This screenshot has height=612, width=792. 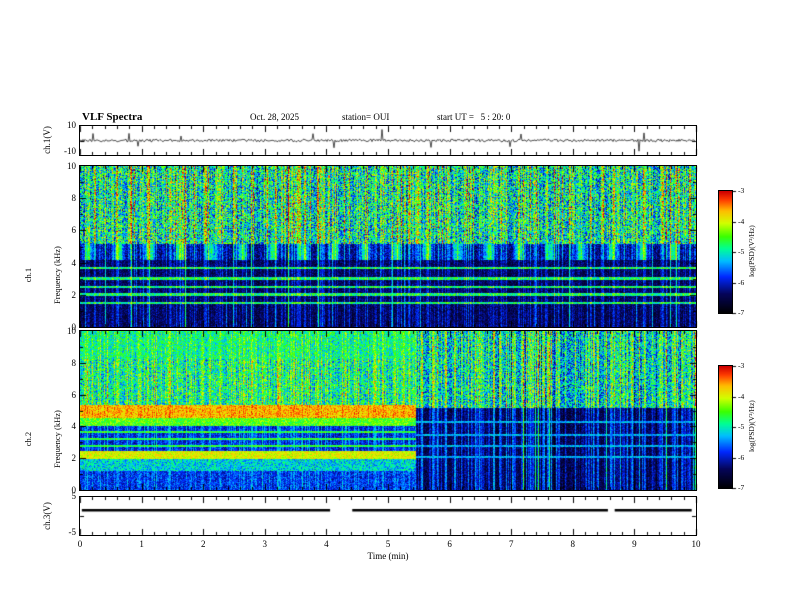 I want to click on colorbar-1-tick-label: -4, so click(x=741, y=221).